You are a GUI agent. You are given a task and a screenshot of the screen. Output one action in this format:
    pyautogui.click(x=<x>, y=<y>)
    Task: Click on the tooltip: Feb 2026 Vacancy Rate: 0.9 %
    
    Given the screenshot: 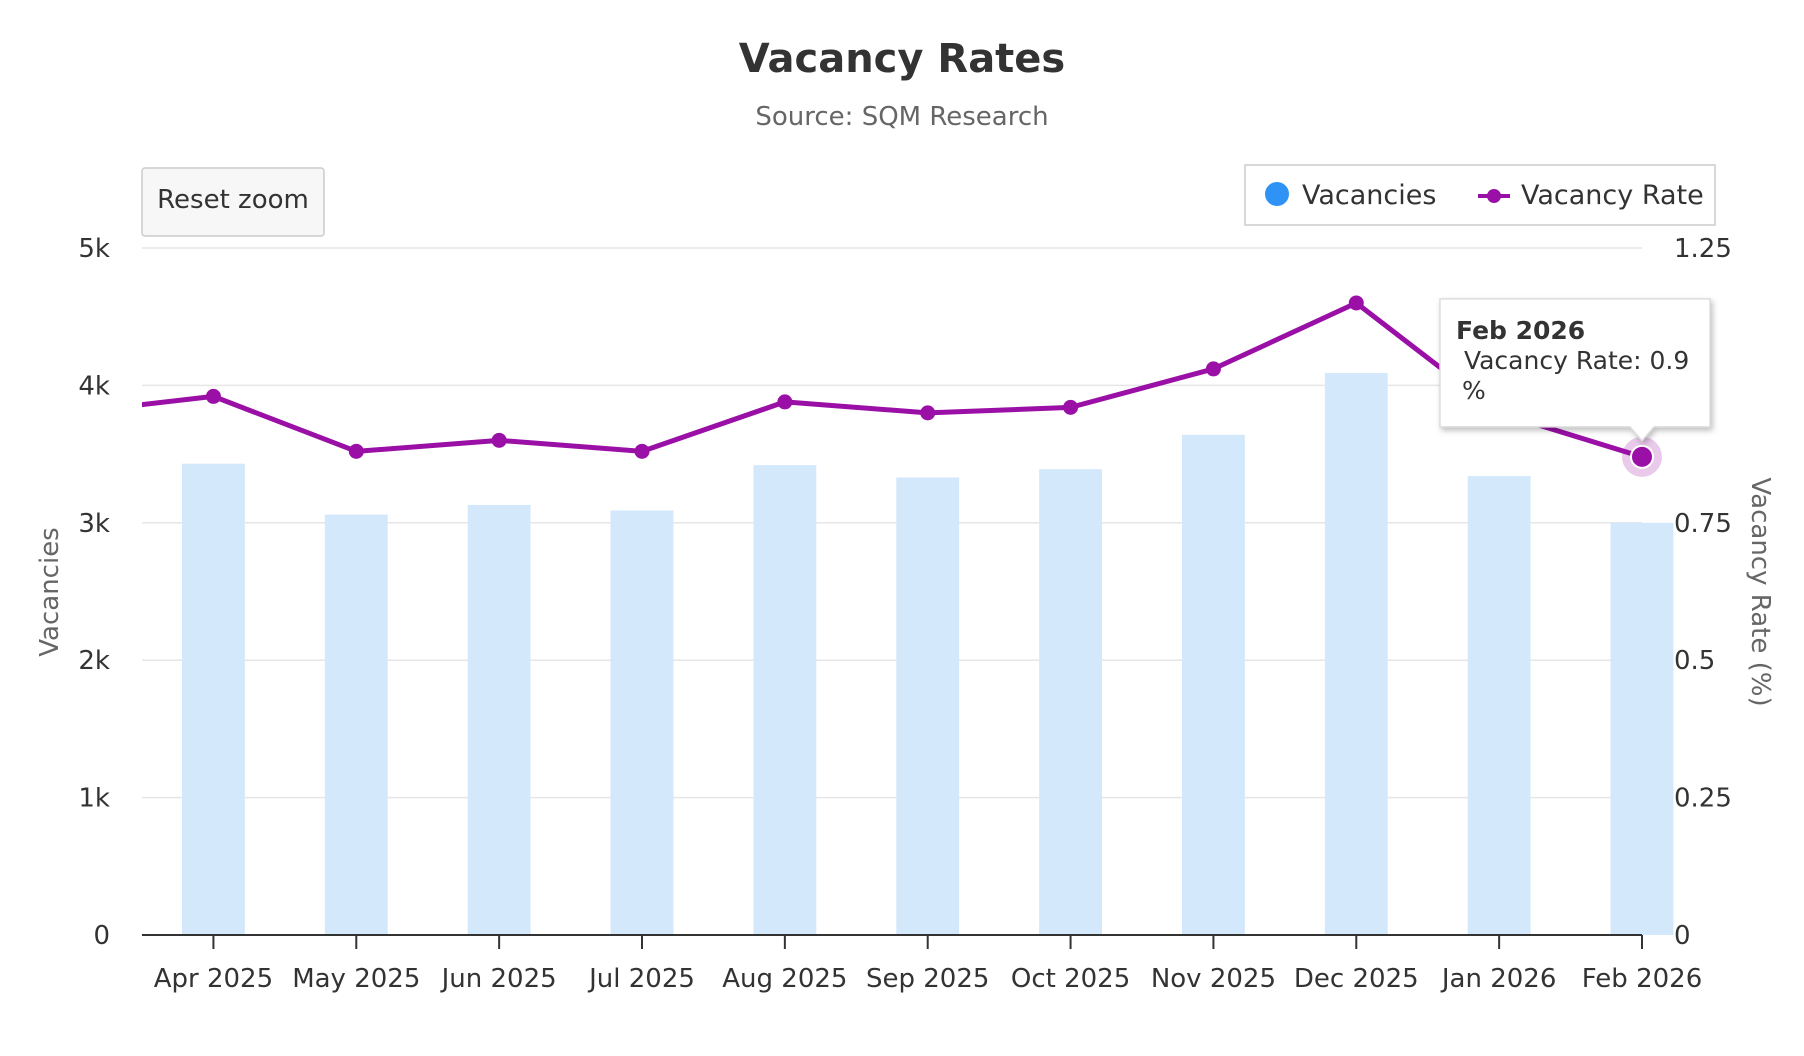 What is the action you would take?
    pyautogui.click(x=1575, y=370)
    